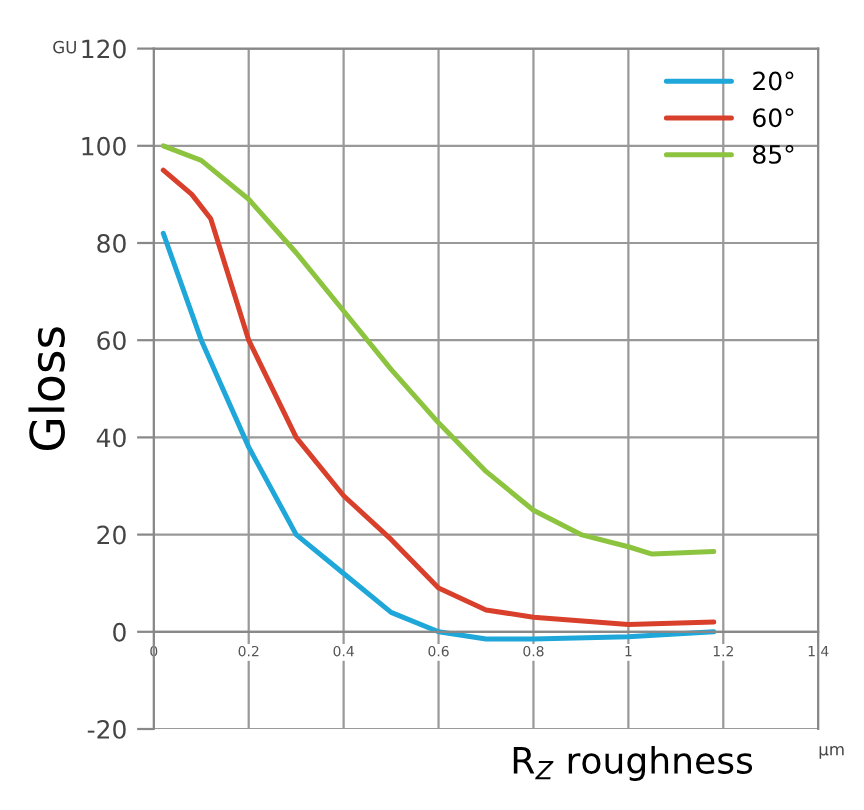  What do you see at coordinates (104, 49) in the screenshot?
I see `y-tick-label: 120` at bounding box center [104, 49].